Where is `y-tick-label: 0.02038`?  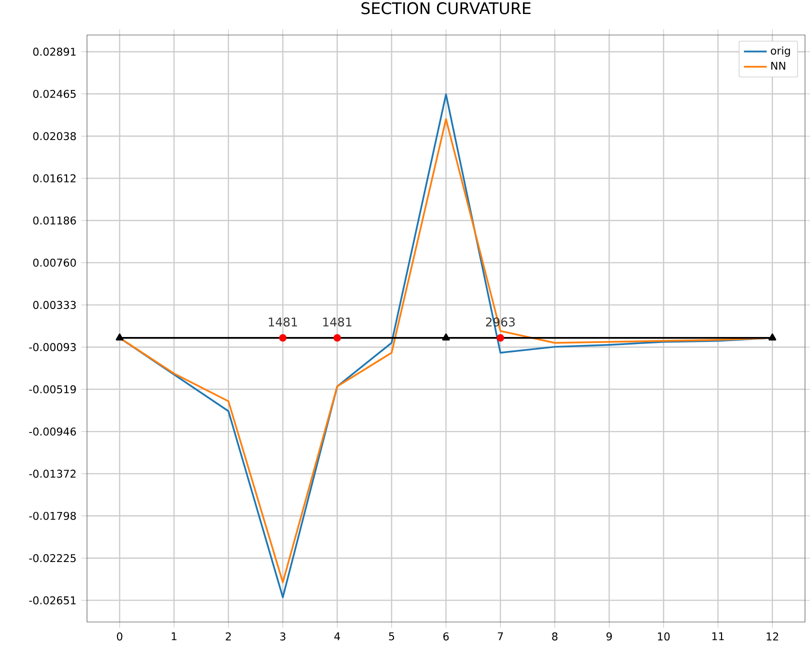 y-tick-label: 0.02038 is located at coordinates (54, 136).